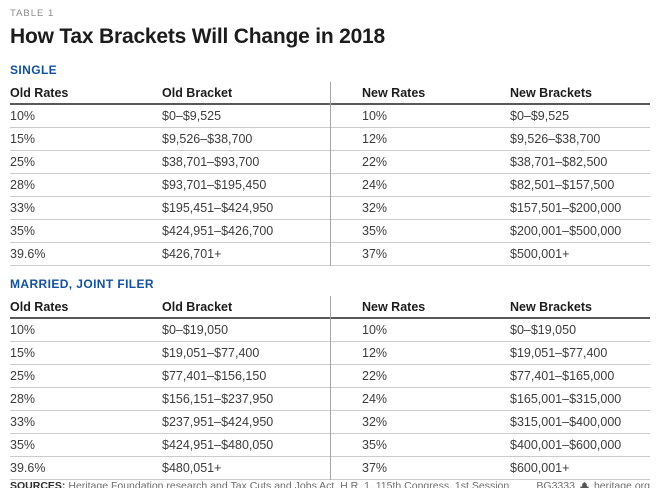 The height and width of the screenshot is (488, 660). What do you see at coordinates (218, 422) in the screenshot?
I see `cell-old-bracket: $237,951–$424,950` at bounding box center [218, 422].